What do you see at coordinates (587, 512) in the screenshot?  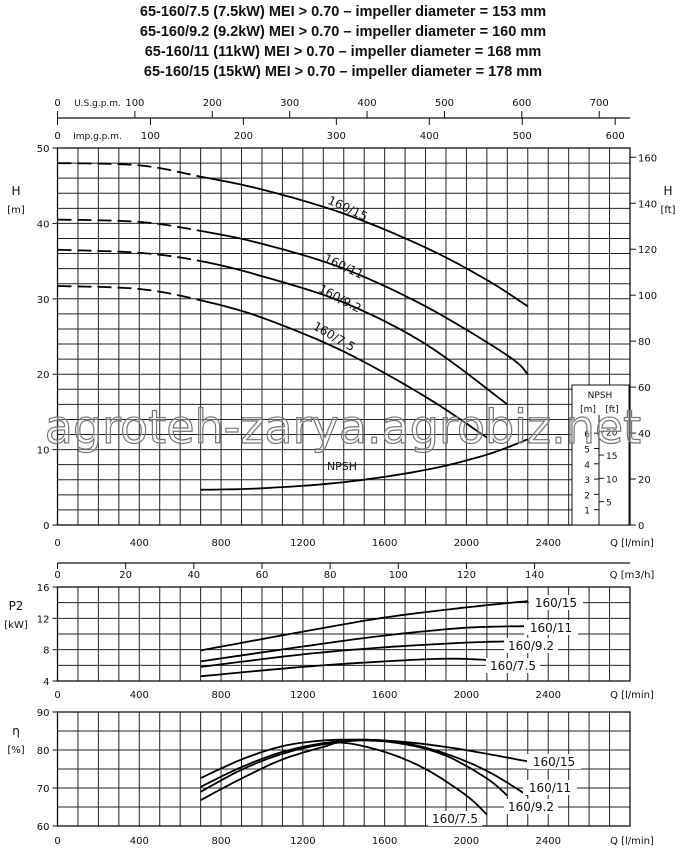 I see `npsh-m-tick-label: 1` at bounding box center [587, 512].